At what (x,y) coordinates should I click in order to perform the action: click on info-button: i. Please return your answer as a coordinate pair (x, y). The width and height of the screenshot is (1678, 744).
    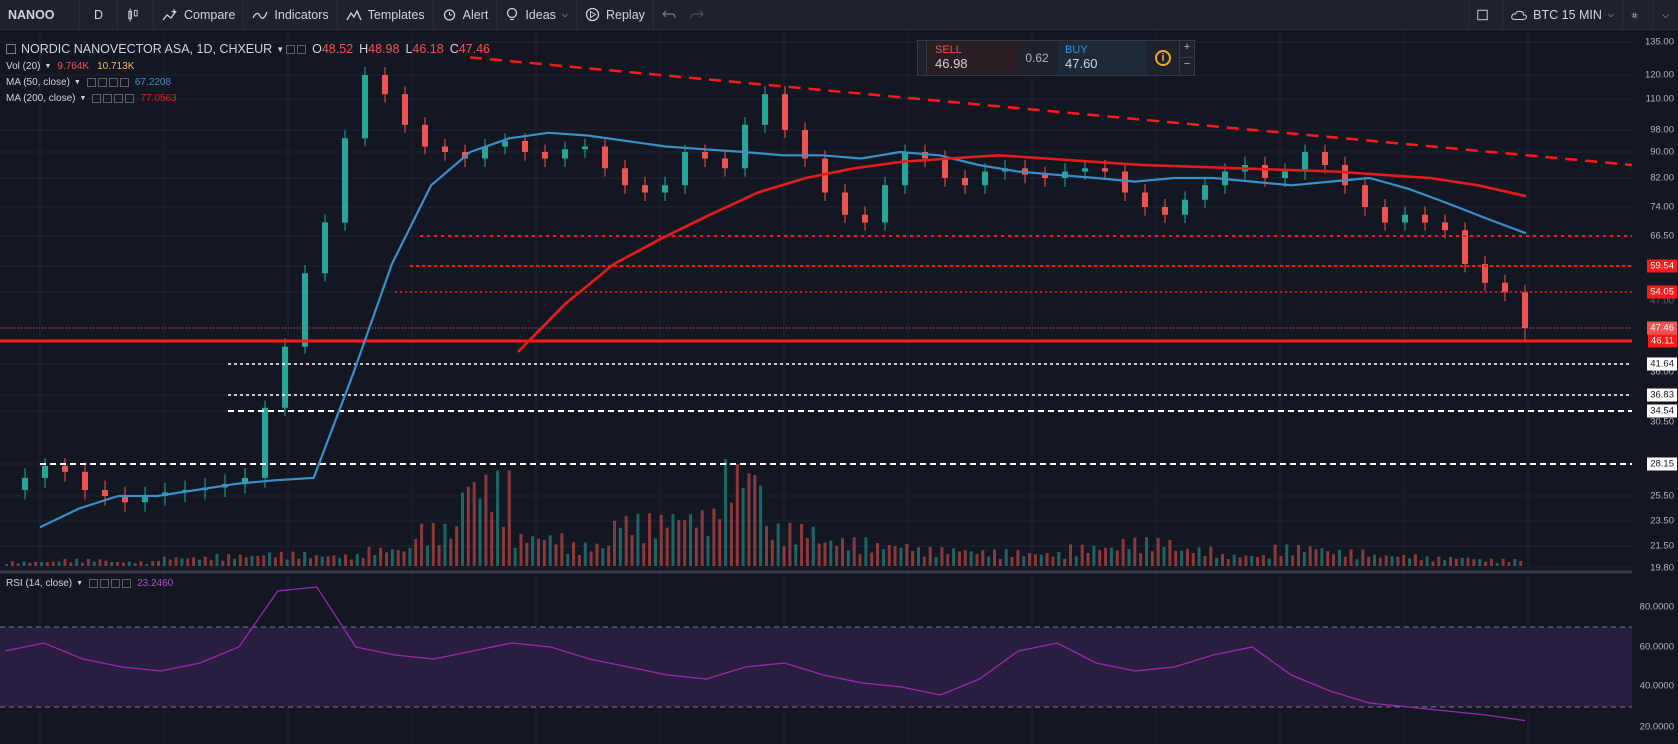
    Looking at the image, I should click on (1163, 58).